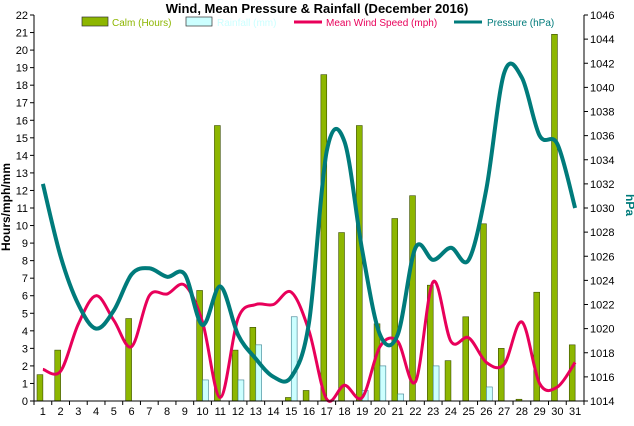 The image size is (634, 426). What do you see at coordinates (6, 207) in the screenshot?
I see `y-axis-title: Hours/mph/mm` at bounding box center [6, 207].